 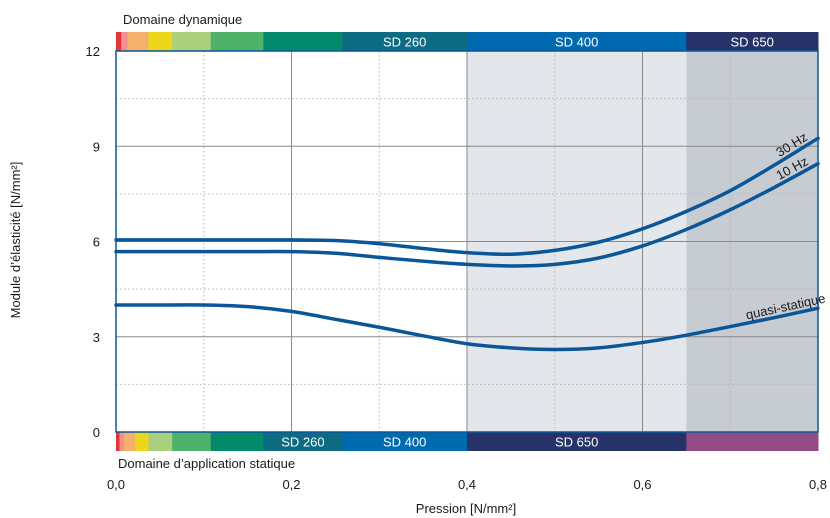 I want to click on x-tick-label: 0,6, so click(x=642, y=484).